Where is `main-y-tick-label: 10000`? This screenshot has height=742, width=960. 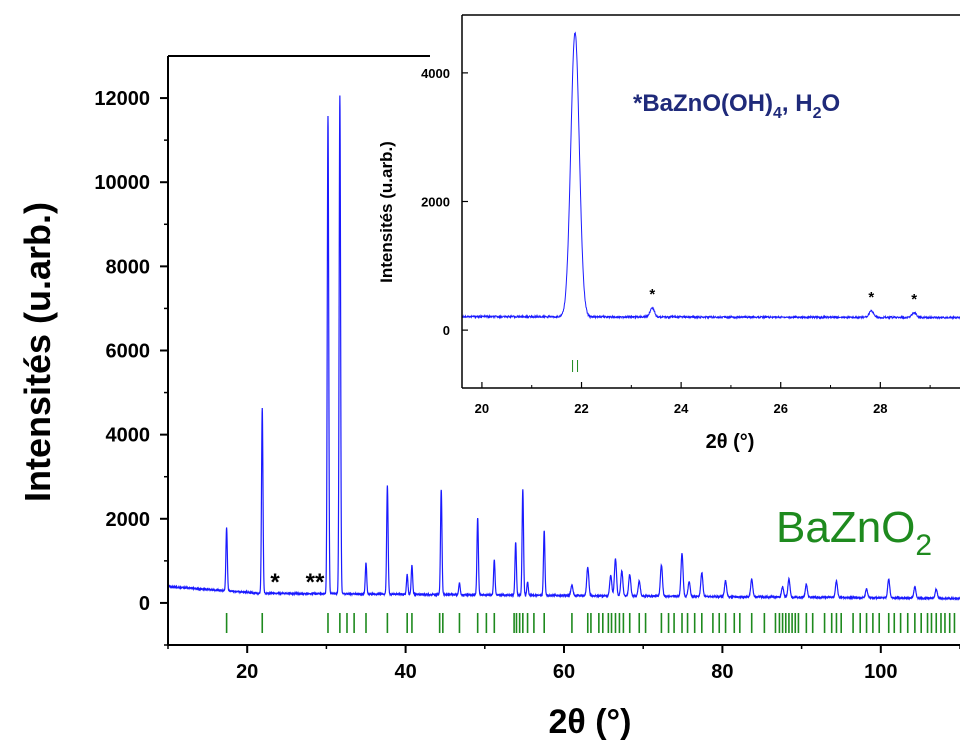
main-y-tick-label: 10000 is located at coordinates (122, 183).